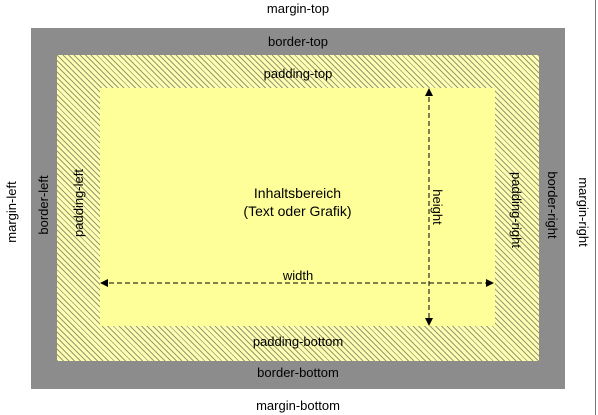 The image size is (598, 415). Describe the element at coordinates (298, 405) in the screenshot. I see `margin-bottom-label: margin-bottom` at that location.